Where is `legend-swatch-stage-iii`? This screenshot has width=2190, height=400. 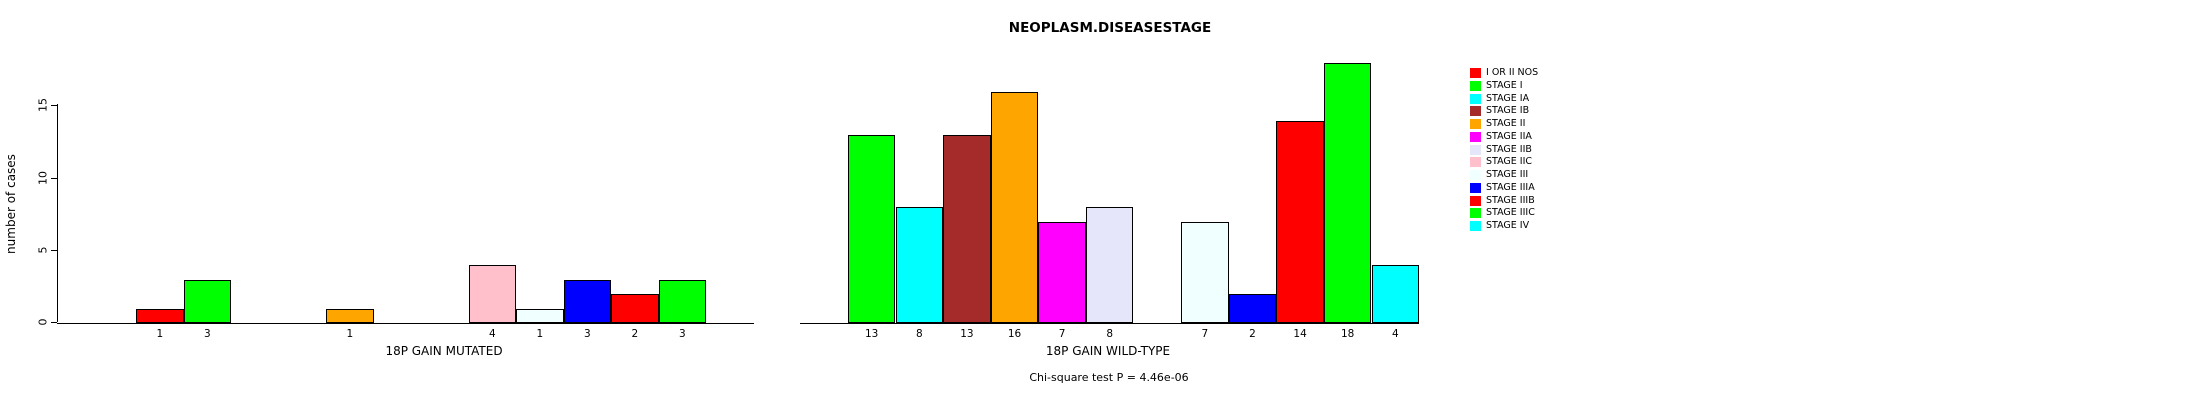 legend-swatch-stage-iii is located at coordinates (1475, 175).